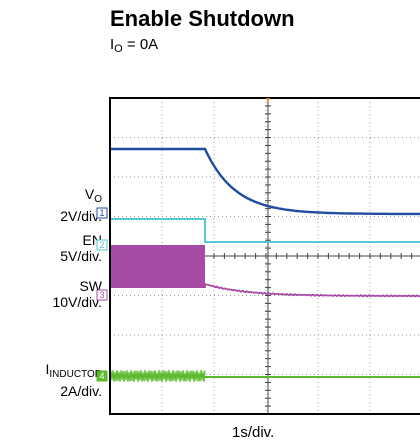  What do you see at coordinates (73, 380) in the screenshot?
I see `inductor-label: IINDUCTOR 2A/div.` at bounding box center [73, 380].